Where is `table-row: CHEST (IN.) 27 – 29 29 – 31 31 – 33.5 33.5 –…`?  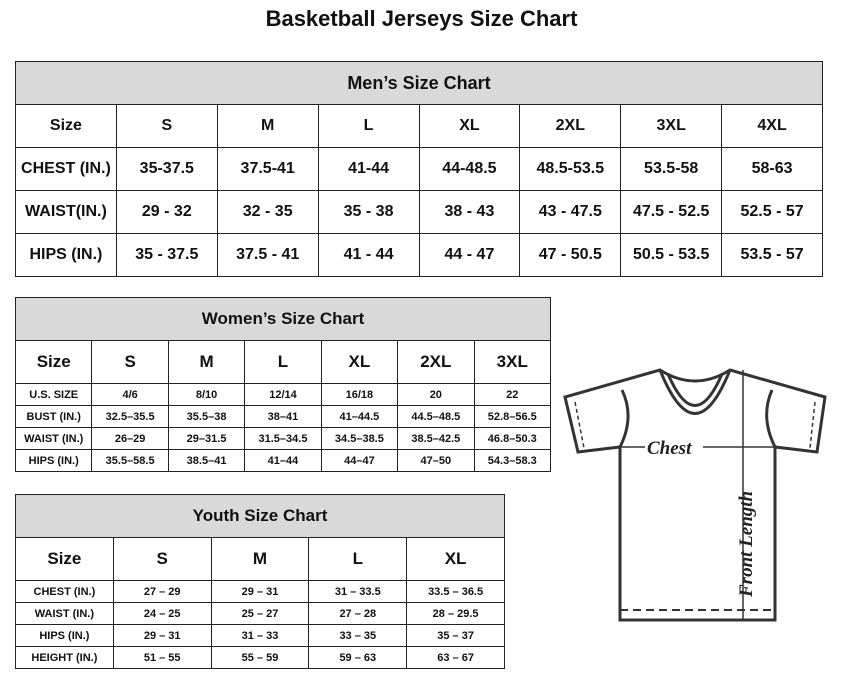
table-row: CHEST (IN.) 27 – 29 29 – 31 31 – 33.5 33.5 –… is located at coordinates (260, 591).